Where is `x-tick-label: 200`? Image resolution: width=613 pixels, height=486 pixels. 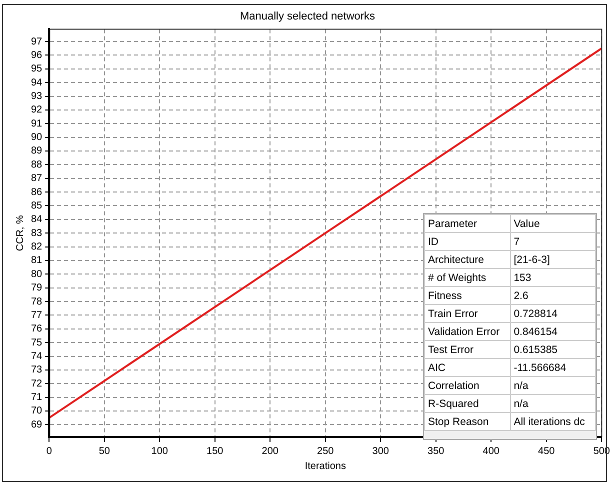
x-tick-label: 200 is located at coordinates (270, 451).